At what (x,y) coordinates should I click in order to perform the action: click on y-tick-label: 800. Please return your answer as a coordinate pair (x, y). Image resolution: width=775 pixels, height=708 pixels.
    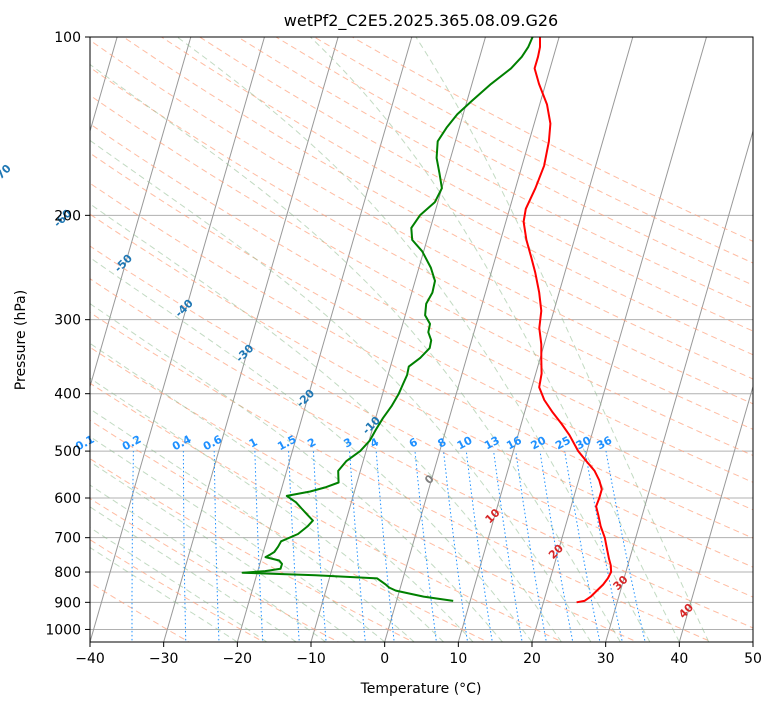
    Looking at the image, I should click on (67, 573).